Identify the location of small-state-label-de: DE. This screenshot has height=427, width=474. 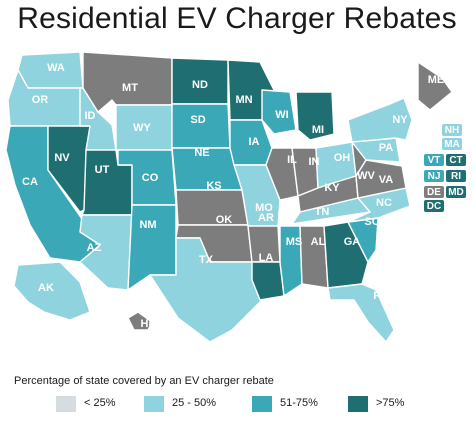
(434, 192).